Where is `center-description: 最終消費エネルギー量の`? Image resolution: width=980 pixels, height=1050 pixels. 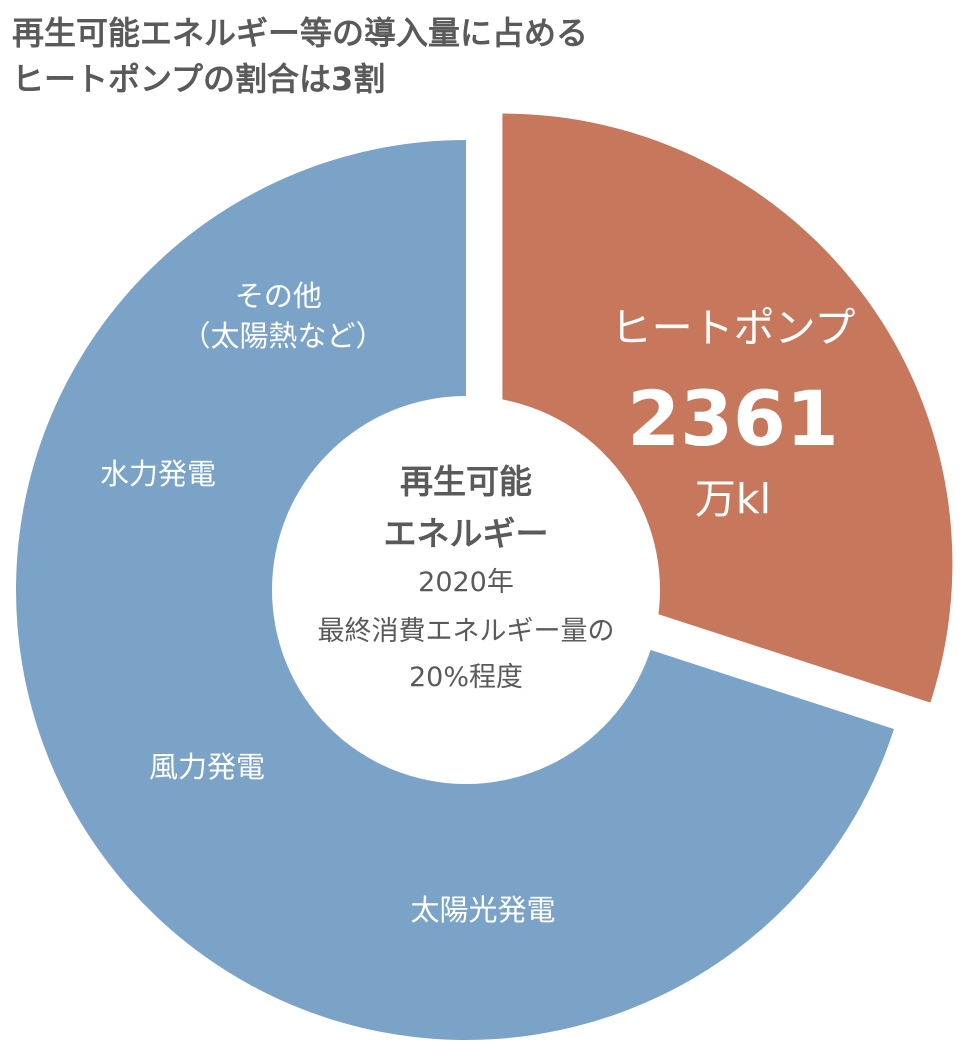 center-description: 最終消費エネルギー量の is located at coordinates (466, 631).